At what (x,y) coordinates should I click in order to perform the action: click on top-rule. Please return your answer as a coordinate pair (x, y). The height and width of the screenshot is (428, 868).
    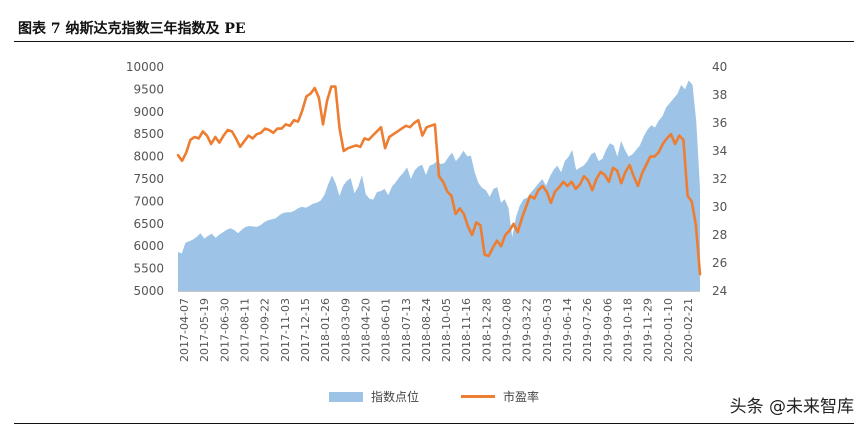
    Looking at the image, I should click on (434, 41).